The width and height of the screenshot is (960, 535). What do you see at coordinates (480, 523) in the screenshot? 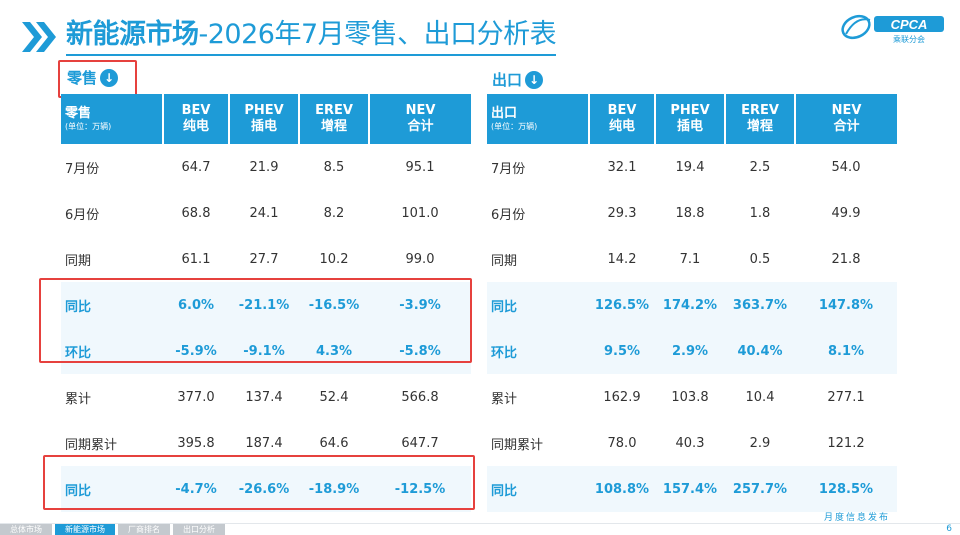
I see `footer-divider` at bounding box center [480, 523].